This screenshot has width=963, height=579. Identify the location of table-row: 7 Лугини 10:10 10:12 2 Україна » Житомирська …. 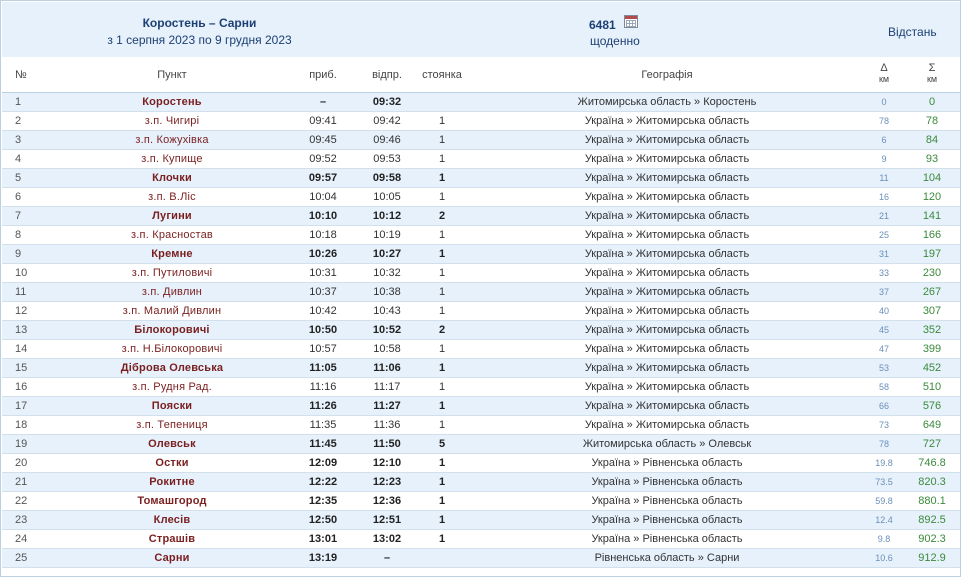
(481, 216).